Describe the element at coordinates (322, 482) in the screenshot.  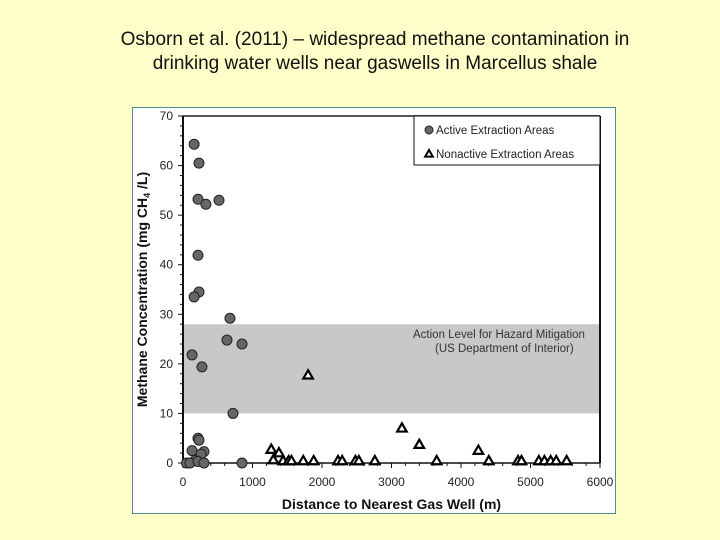
I see `x-tick-label: 2000` at that location.